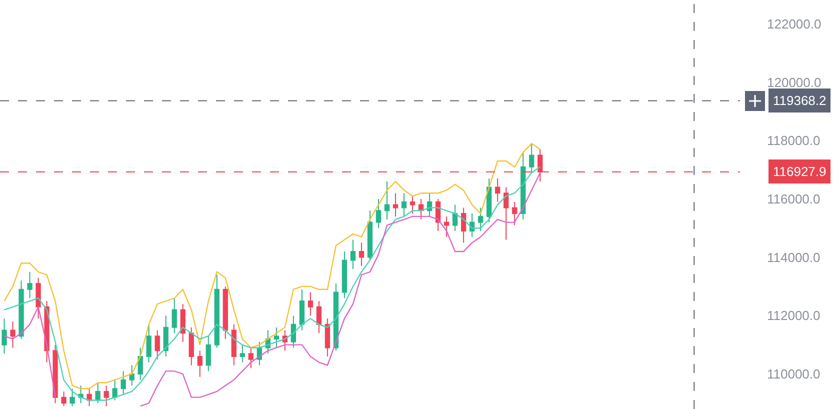 This screenshot has height=409, width=838. What do you see at coordinates (793, 257) in the screenshot?
I see `y-tick-label: 114000.0` at bounding box center [793, 257].